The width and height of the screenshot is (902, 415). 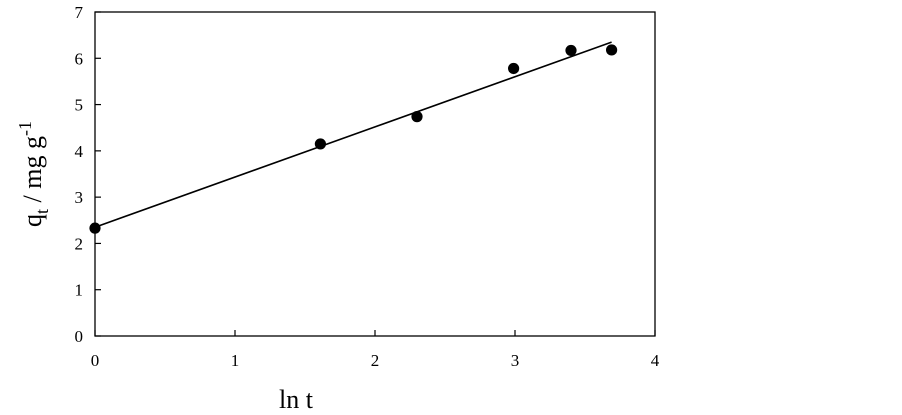 What do you see at coordinates (79, 12) in the screenshot?
I see `y-tick-label: 7` at bounding box center [79, 12].